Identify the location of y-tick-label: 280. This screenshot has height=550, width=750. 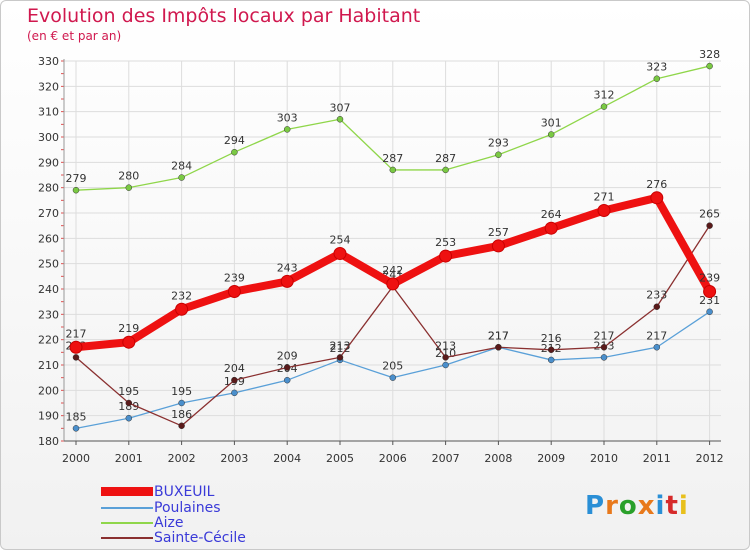
(48, 188).